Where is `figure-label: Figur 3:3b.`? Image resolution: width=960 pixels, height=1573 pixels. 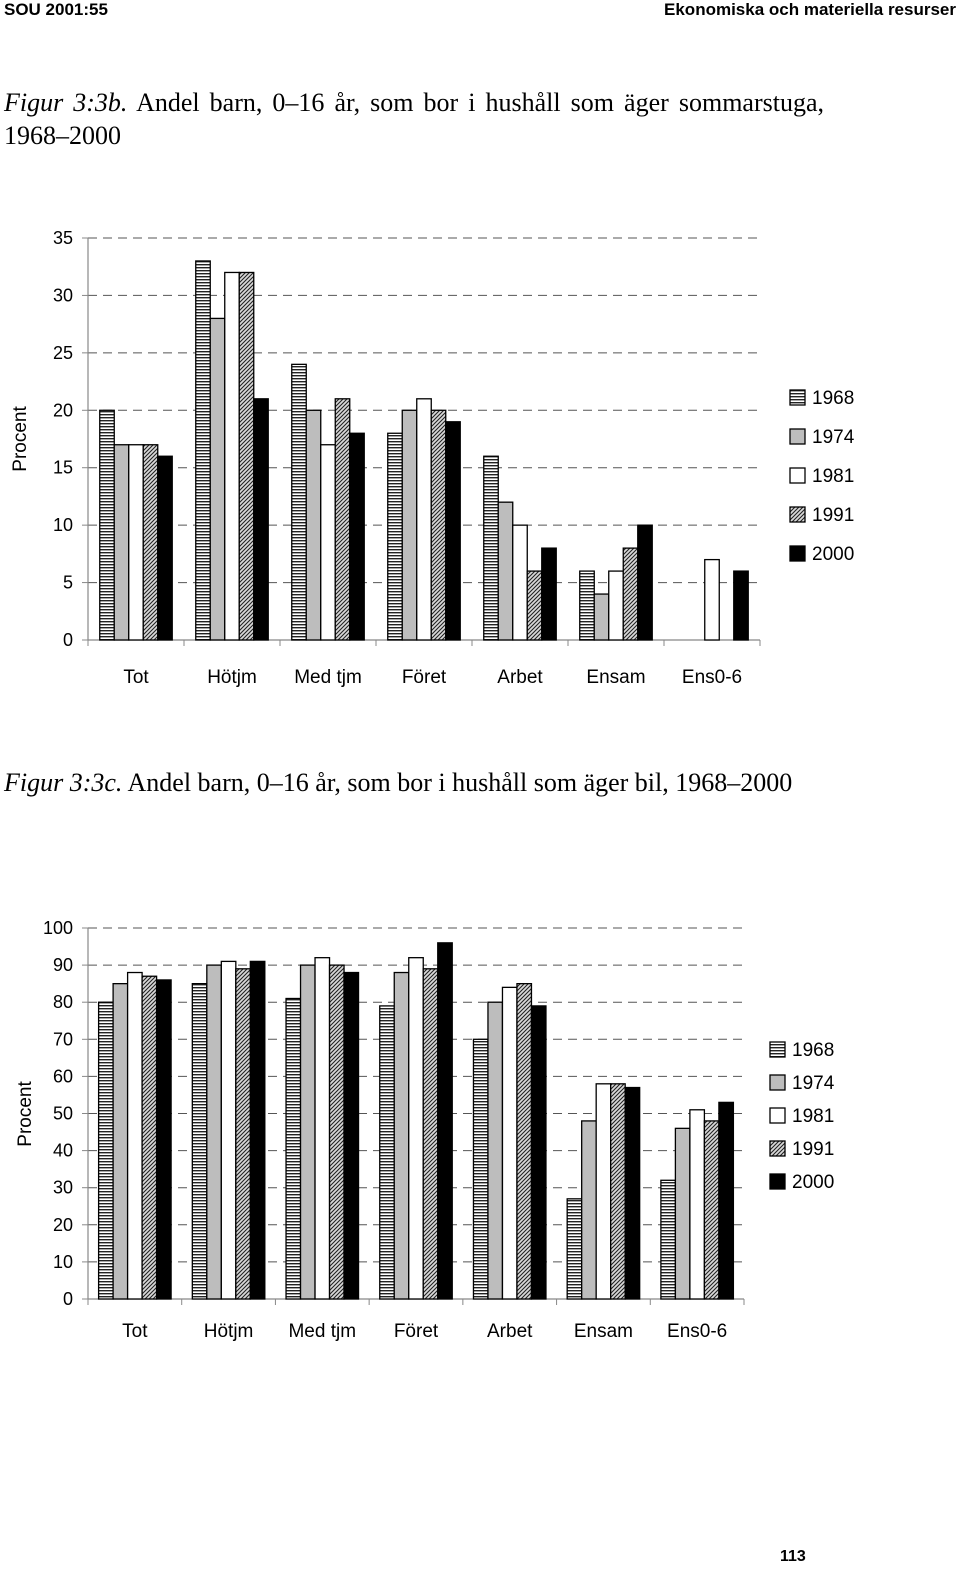 figure-label: Figur 3:3b. is located at coordinates (66, 102).